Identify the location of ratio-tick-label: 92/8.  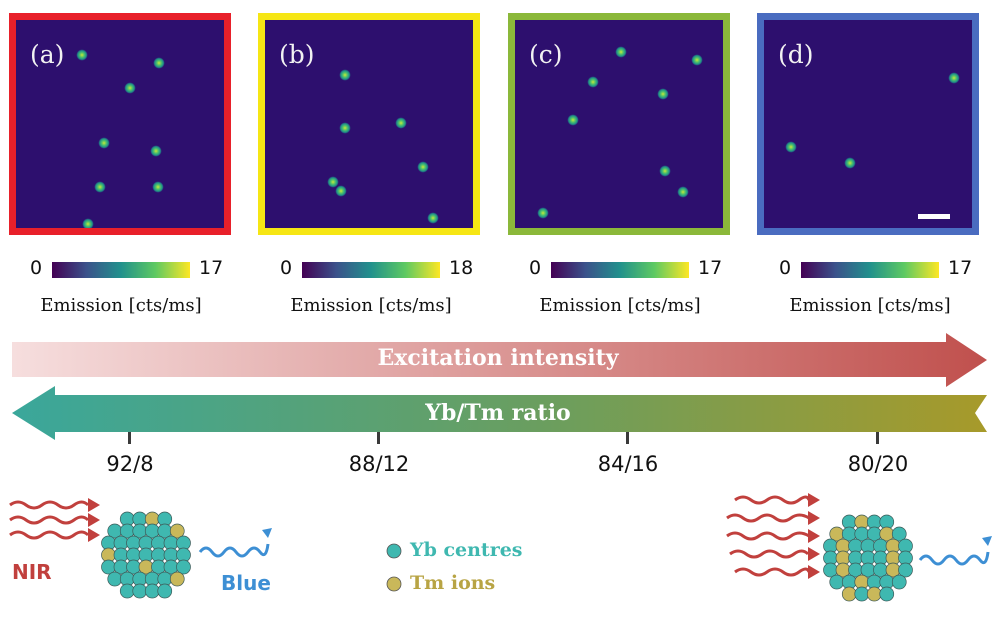
(130, 464).